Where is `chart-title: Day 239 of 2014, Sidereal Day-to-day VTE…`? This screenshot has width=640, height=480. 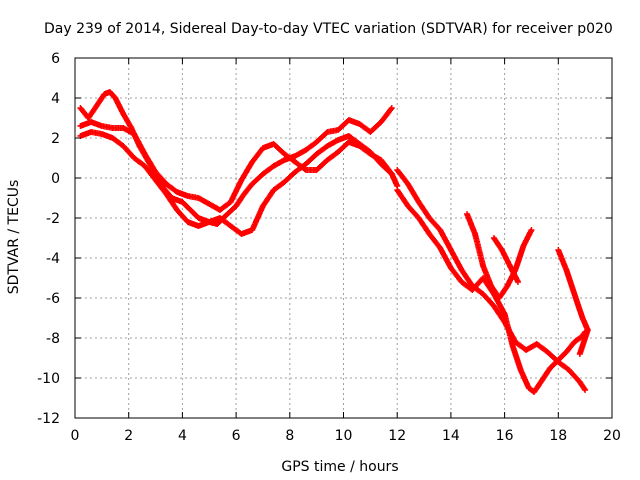
chart-title: Day 239 of 2014, Sidereal Day-to-day VTE… is located at coordinates (328, 29).